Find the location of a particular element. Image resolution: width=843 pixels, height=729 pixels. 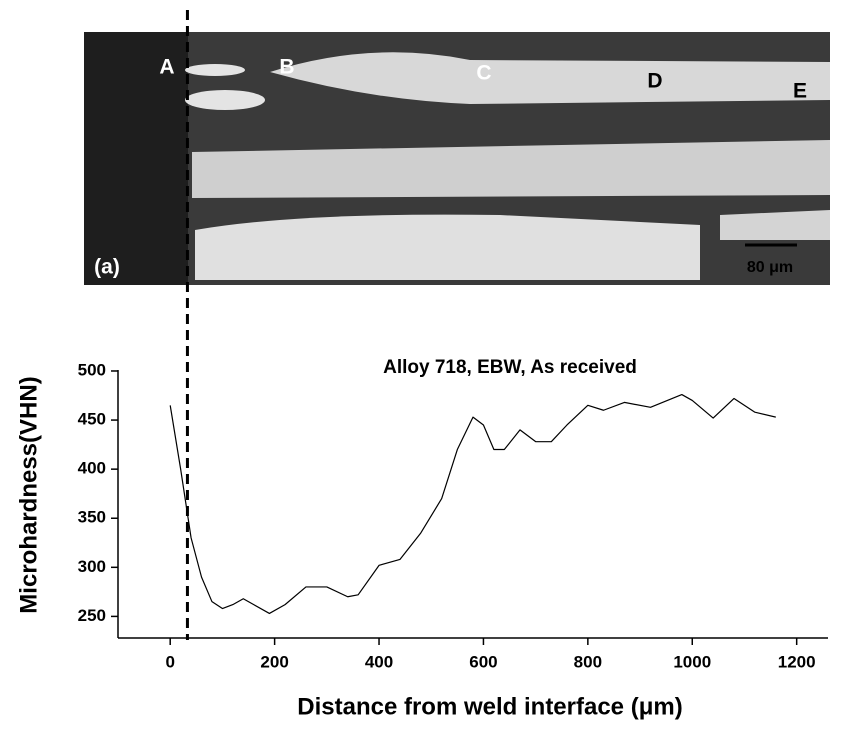

x-tick-label: 800 is located at coordinates (588, 661).